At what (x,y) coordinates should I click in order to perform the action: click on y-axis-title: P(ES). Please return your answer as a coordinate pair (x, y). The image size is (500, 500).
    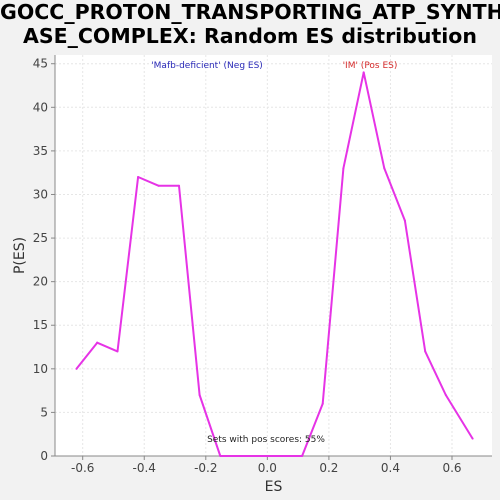
    Looking at the image, I should click on (20, 255).